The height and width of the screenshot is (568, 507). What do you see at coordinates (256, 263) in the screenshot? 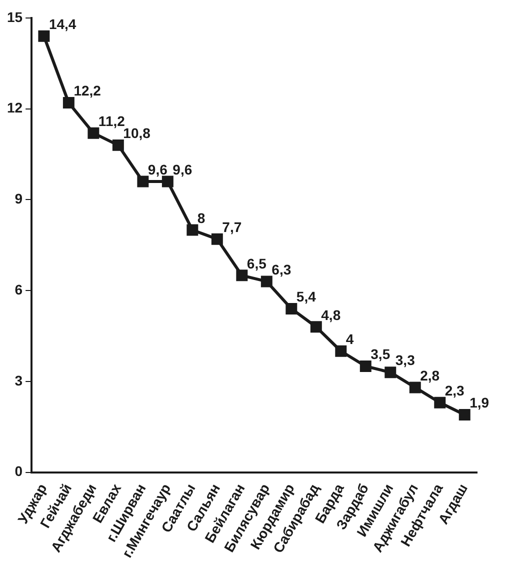
I see `data-label: 6,5` at bounding box center [256, 263].